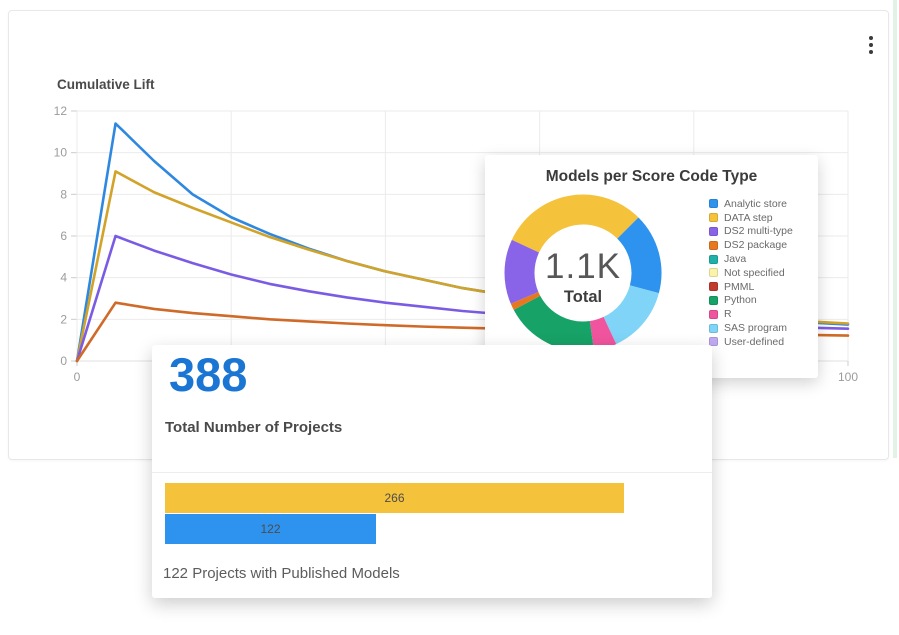 The height and width of the screenshot is (635, 899). What do you see at coordinates (651, 176) in the screenshot?
I see `donut-chart-title: Models per Score Code Type` at bounding box center [651, 176].